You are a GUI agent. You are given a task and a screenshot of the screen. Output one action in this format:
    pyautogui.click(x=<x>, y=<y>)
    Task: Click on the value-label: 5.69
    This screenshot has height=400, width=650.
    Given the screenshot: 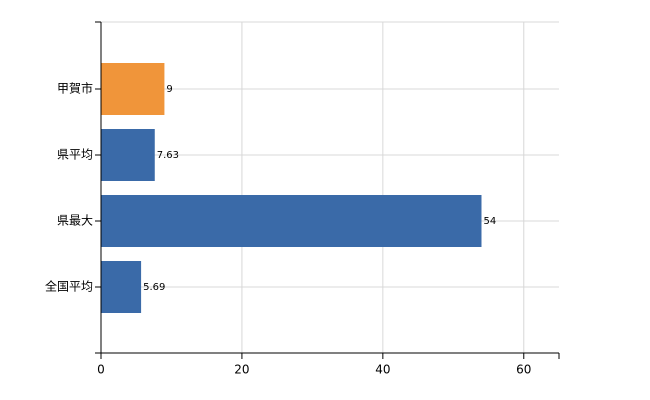 What is the action you would take?
    pyautogui.click(x=154, y=287)
    